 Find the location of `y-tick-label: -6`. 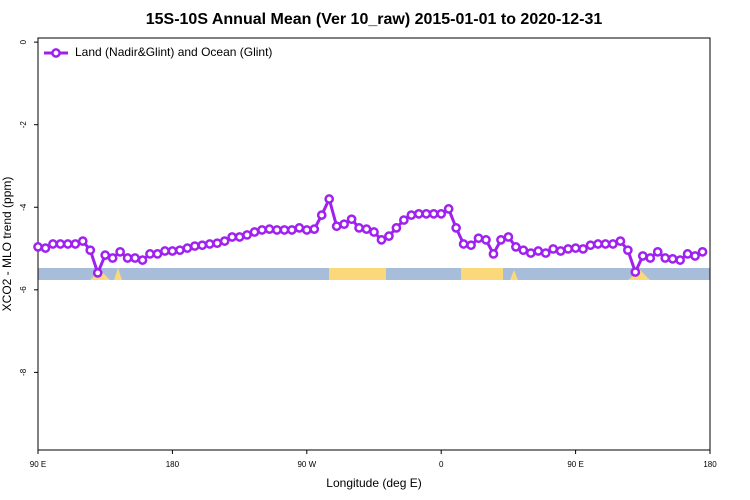

y-tick-label: -6 is located at coordinates (23, 290).